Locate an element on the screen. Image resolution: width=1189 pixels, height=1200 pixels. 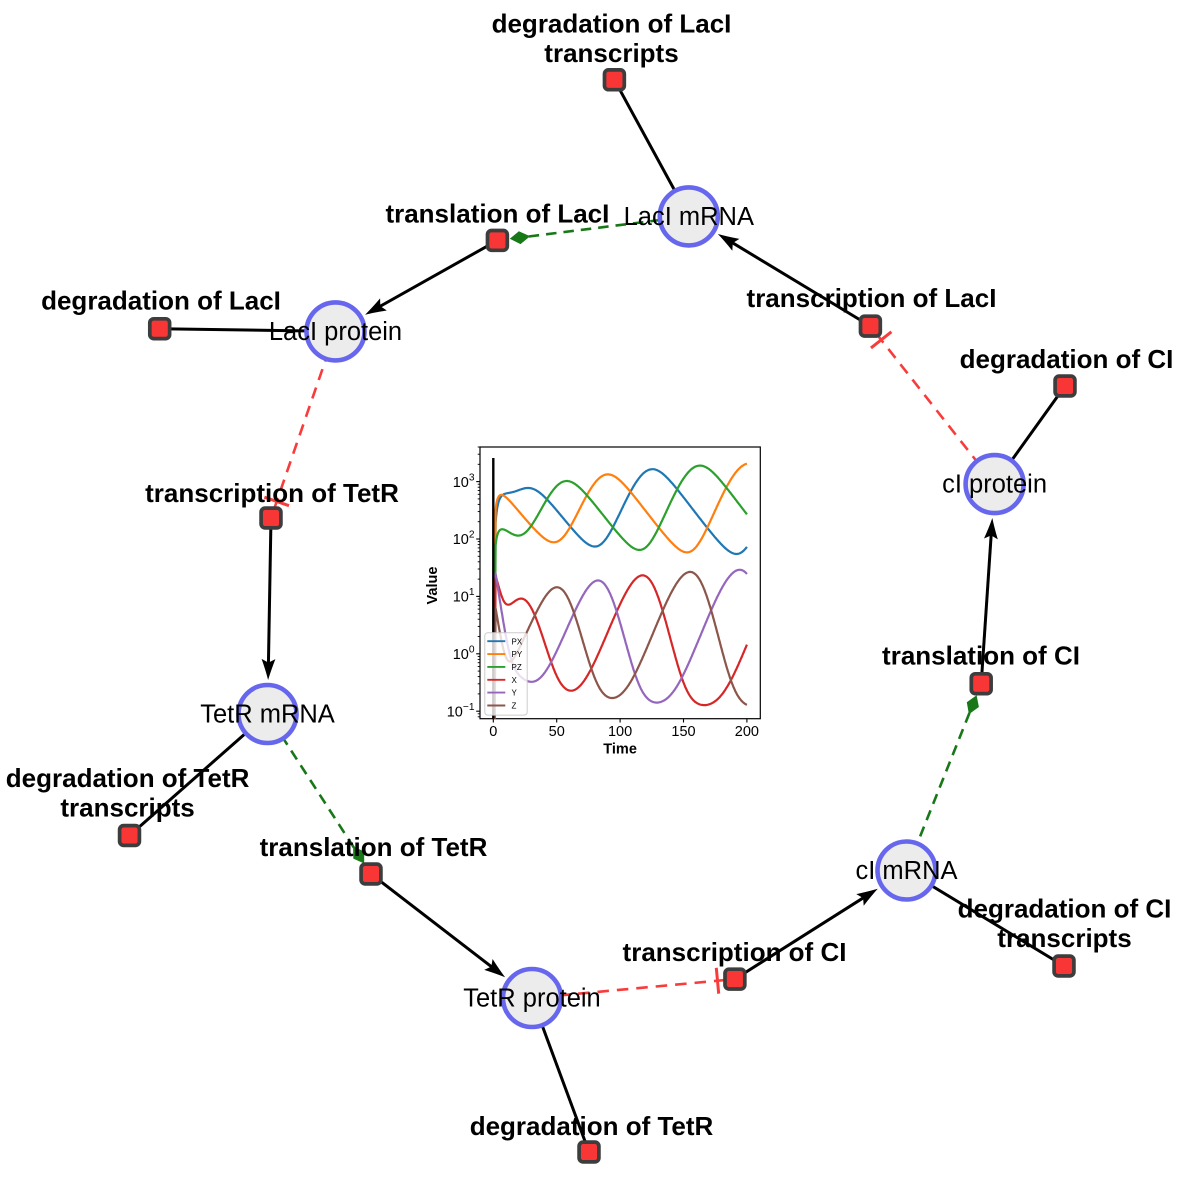
svg-text: LacI protein is located at coordinates (335, 332).